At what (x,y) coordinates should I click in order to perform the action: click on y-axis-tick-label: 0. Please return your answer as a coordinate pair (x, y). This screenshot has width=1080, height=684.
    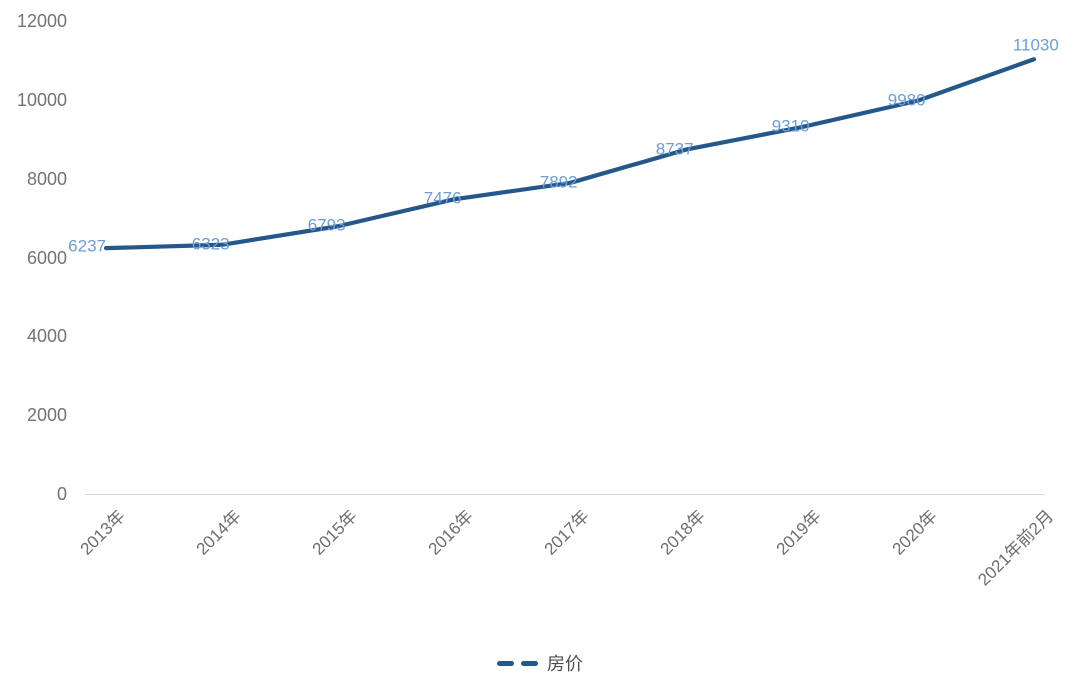
    Looking at the image, I should click on (61, 494).